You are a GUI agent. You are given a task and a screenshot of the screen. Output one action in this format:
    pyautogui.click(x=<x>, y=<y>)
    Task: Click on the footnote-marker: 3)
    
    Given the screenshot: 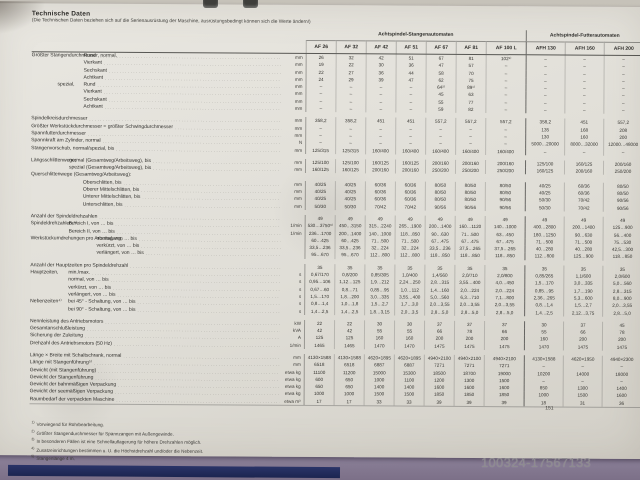 What is the action you would take?
    pyautogui.click(x=33, y=439)
    